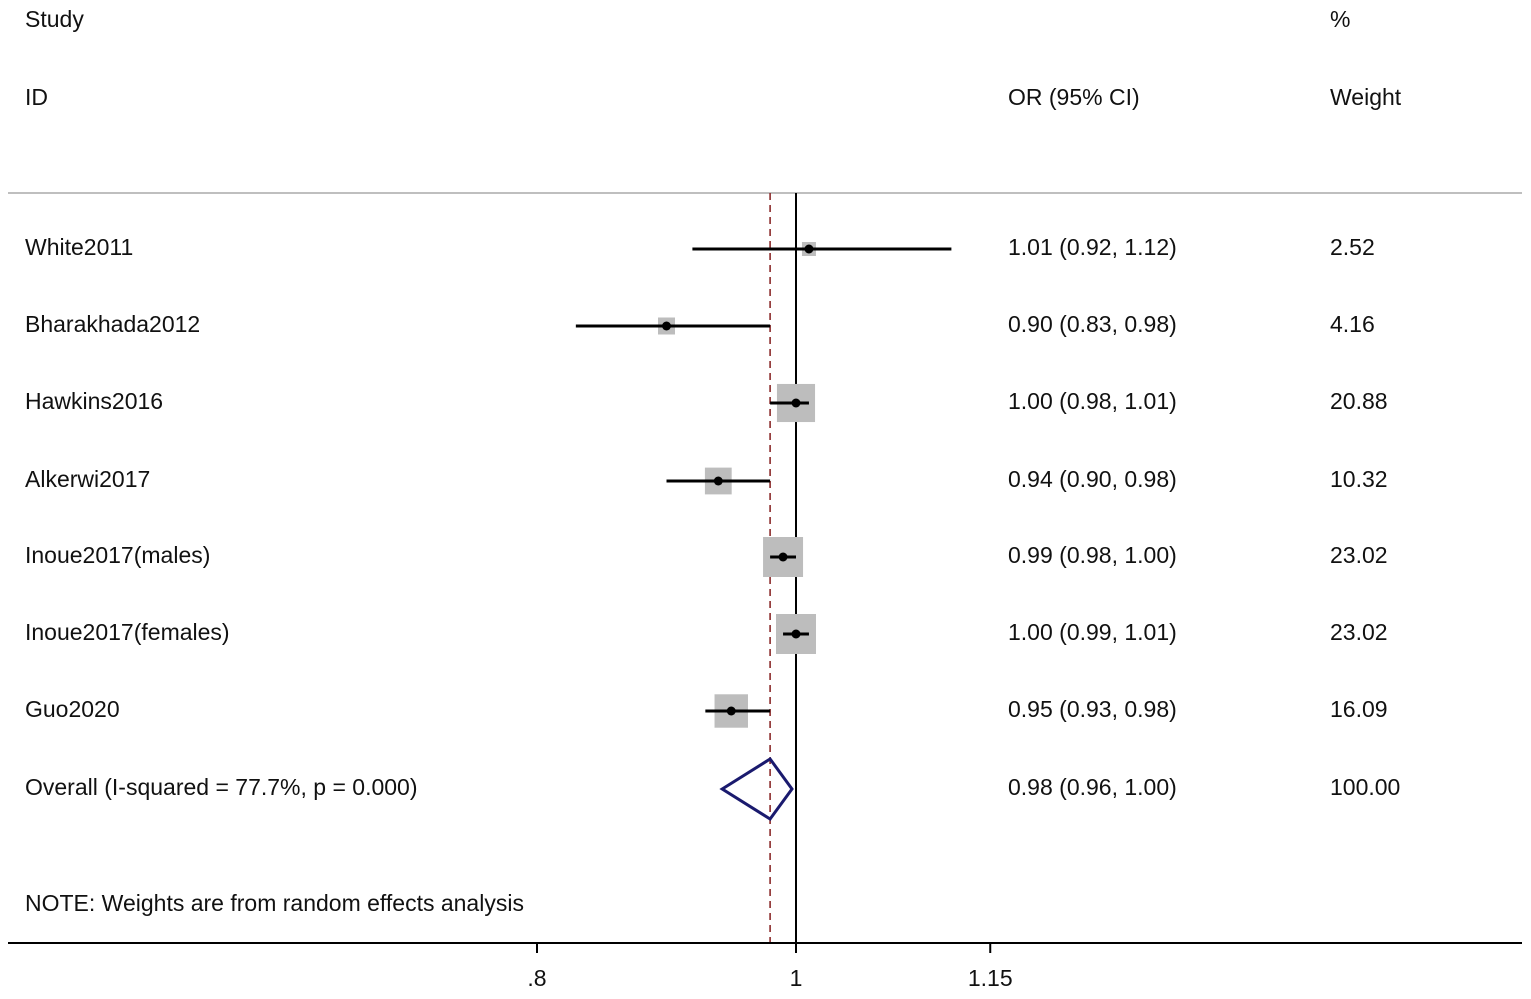 Image resolution: width=1531 pixels, height=999 pixels. Describe the element at coordinates (94, 401) in the screenshot. I see `study-label: Hawkins2016` at that location.